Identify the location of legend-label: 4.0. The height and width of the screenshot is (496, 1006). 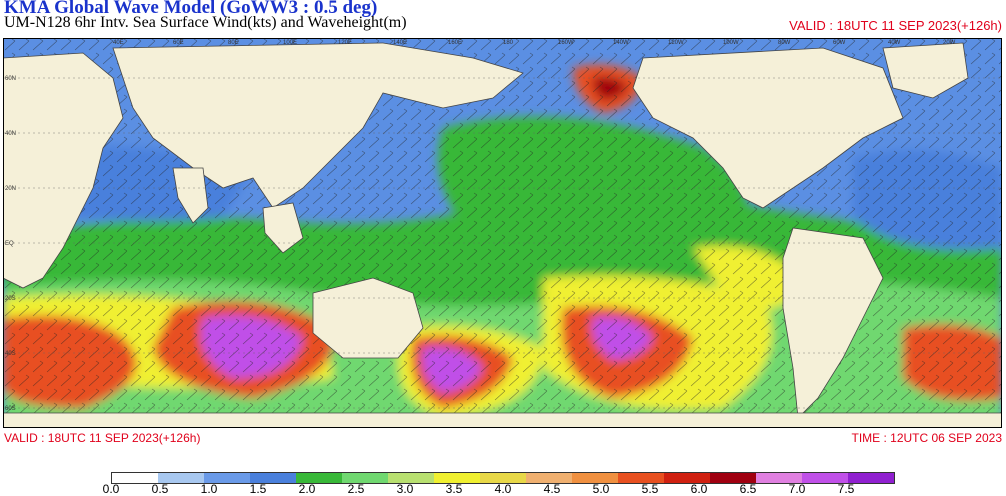
(503, 489).